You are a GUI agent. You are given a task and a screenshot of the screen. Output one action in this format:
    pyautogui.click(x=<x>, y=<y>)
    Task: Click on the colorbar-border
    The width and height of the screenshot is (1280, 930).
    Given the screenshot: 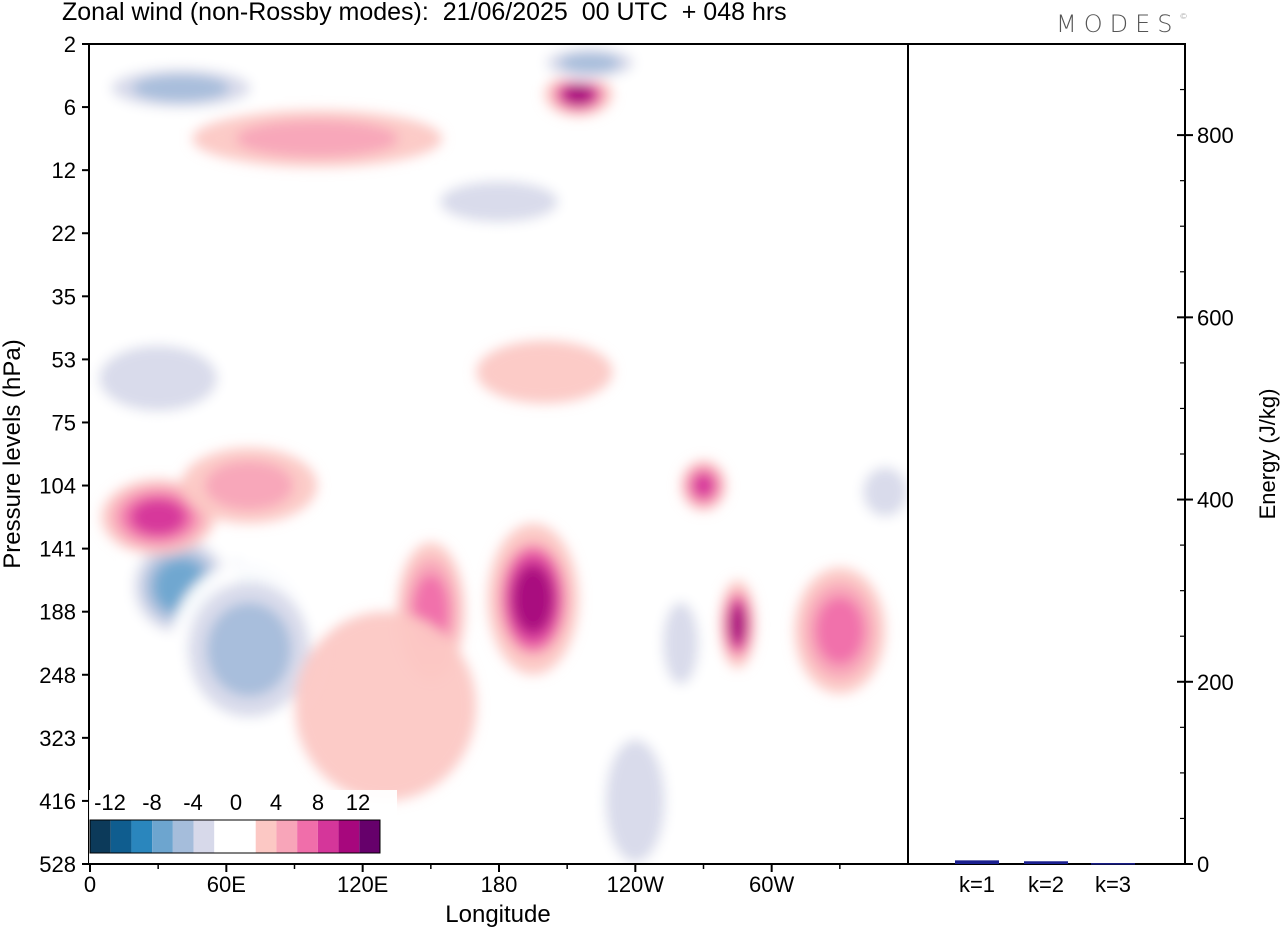 What is the action you would take?
    pyautogui.click(x=235, y=836)
    